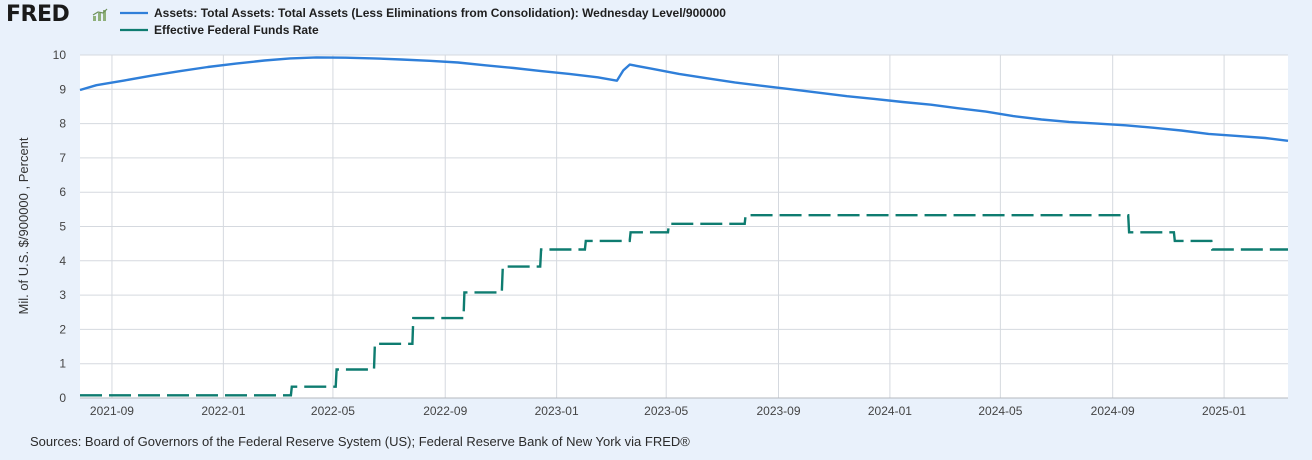 The width and height of the screenshot is (1312, 460). I want to click on y-tick-label: 10, so click(60, 55).